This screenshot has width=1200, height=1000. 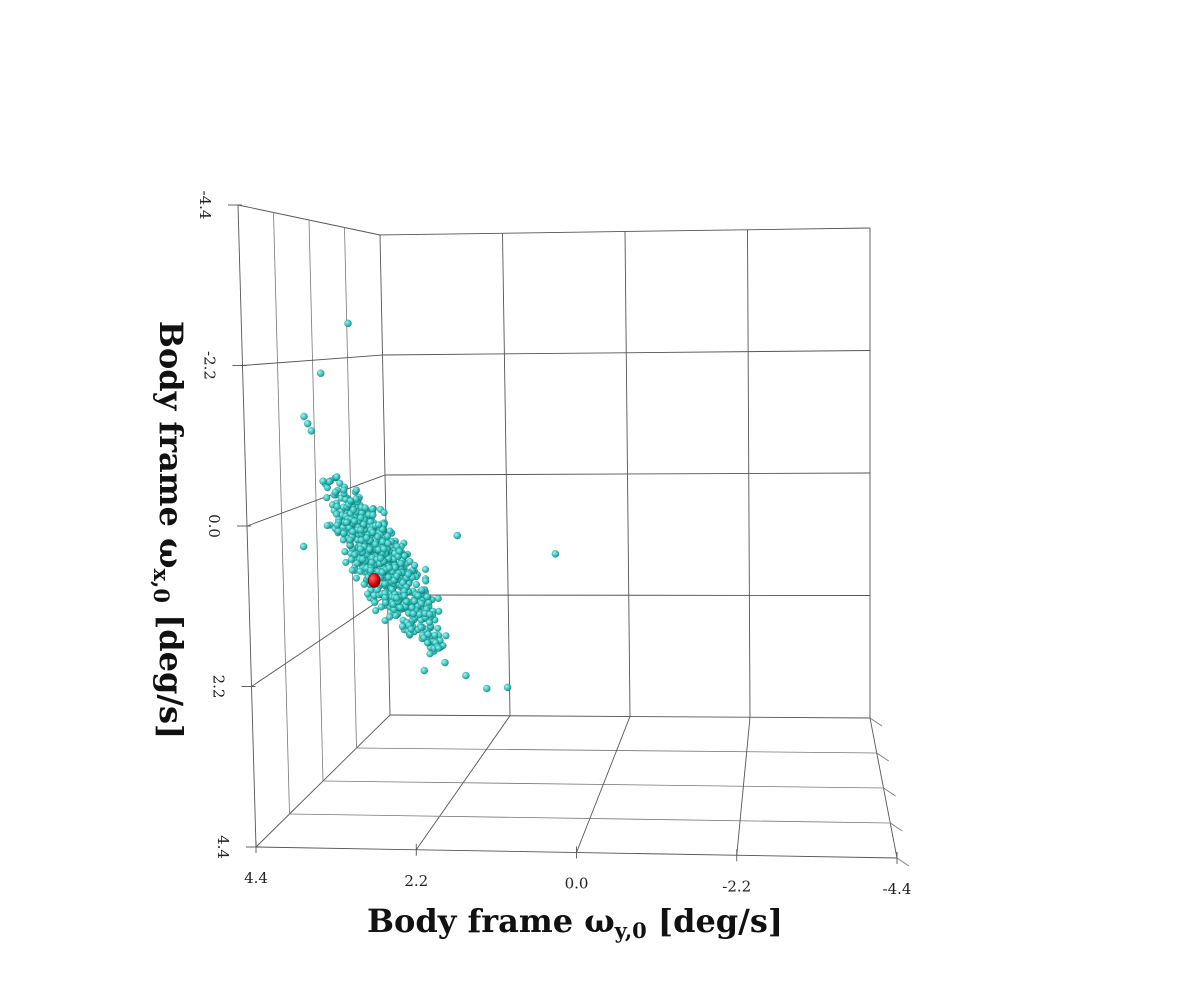 I want to click on x-tick-label: 2.2, so click(x=416, y=881).